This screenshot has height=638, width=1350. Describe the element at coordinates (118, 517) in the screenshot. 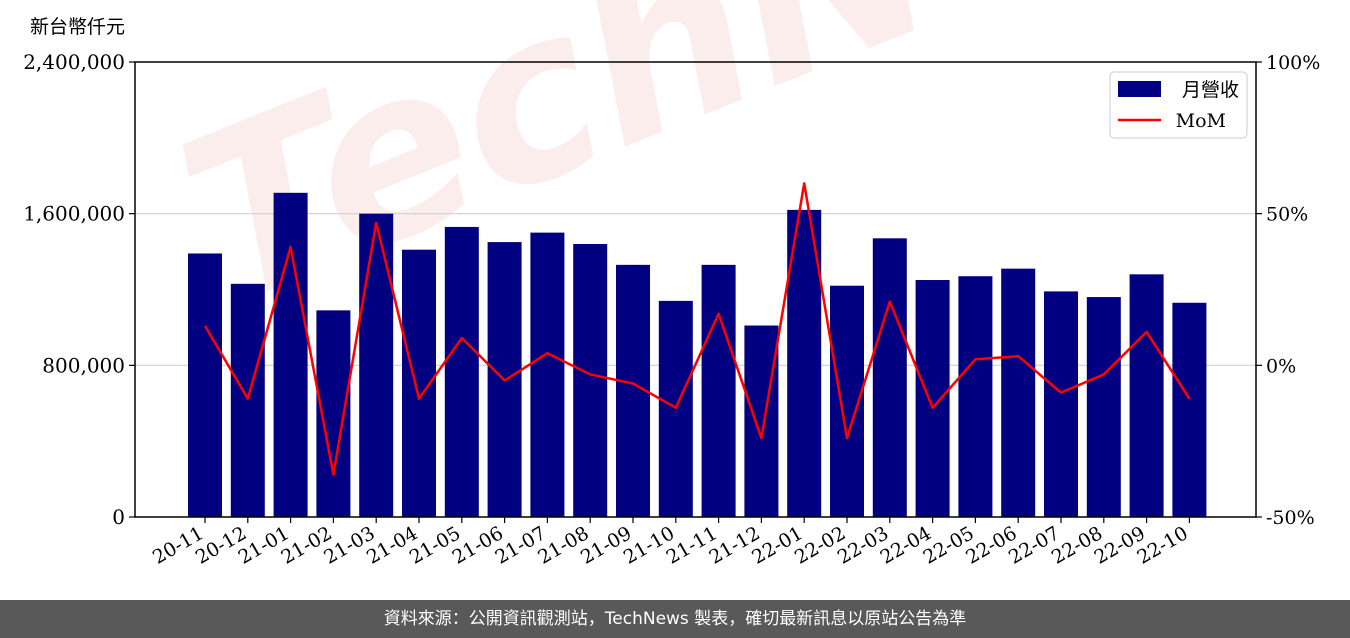

I see `left-tick-label: 0` at that location.